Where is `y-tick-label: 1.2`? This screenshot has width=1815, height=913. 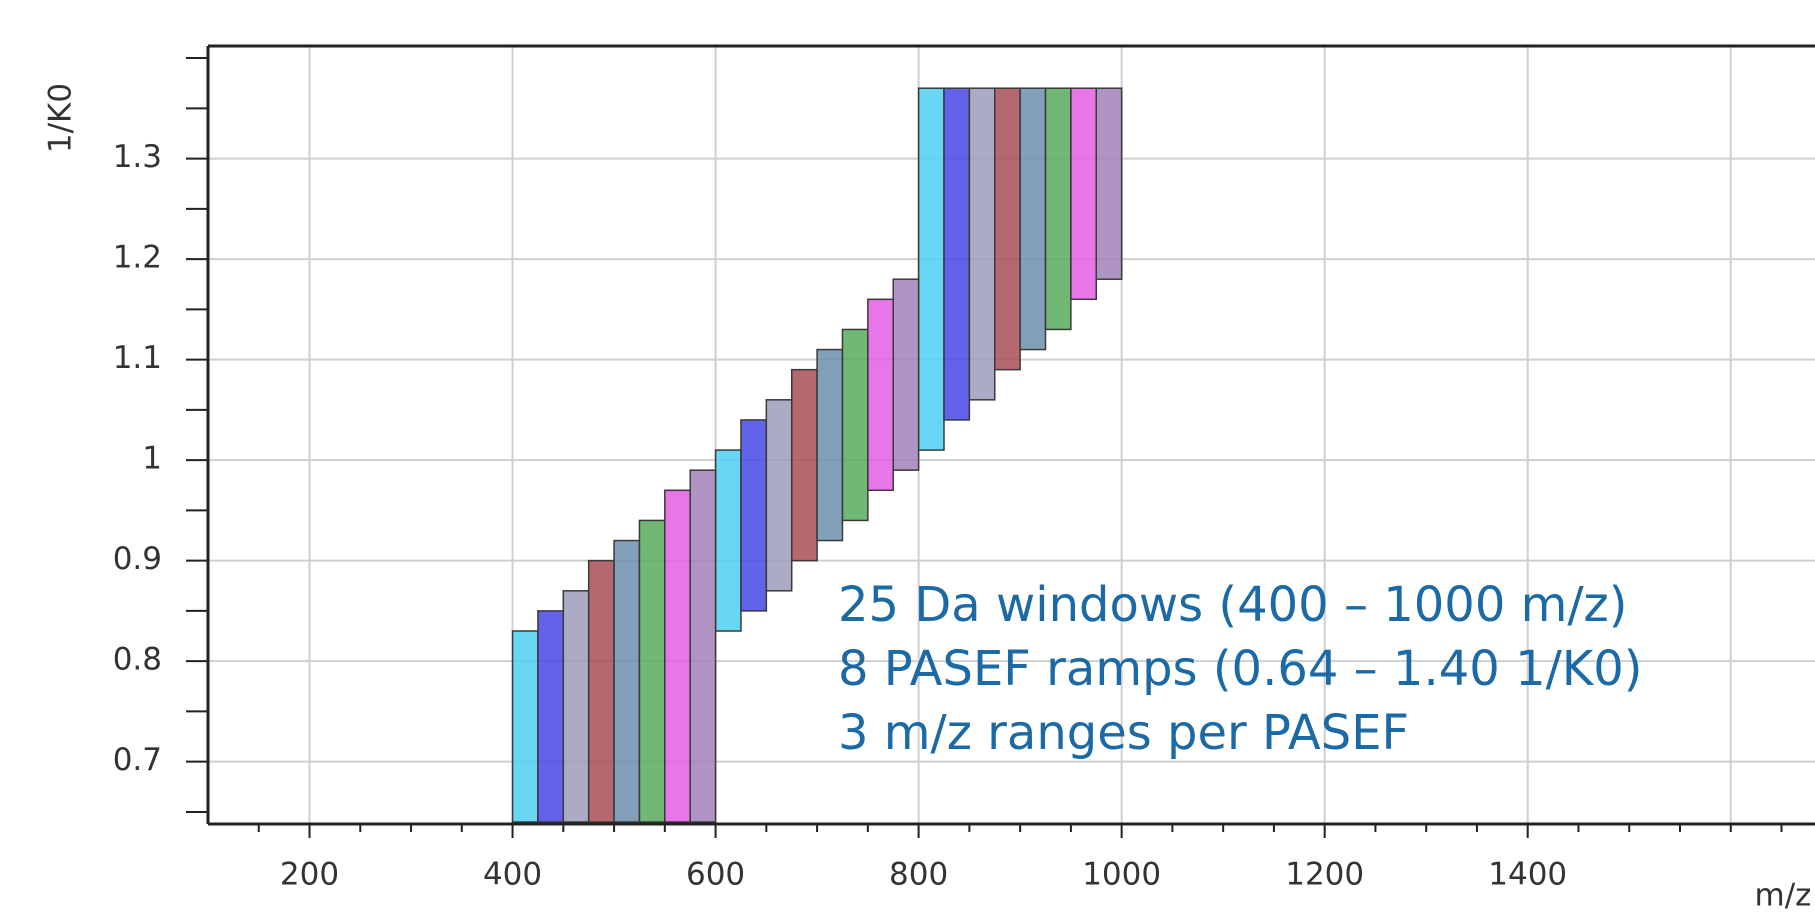 y-tick-label: 1.2 is located at coordinates (137, 258).